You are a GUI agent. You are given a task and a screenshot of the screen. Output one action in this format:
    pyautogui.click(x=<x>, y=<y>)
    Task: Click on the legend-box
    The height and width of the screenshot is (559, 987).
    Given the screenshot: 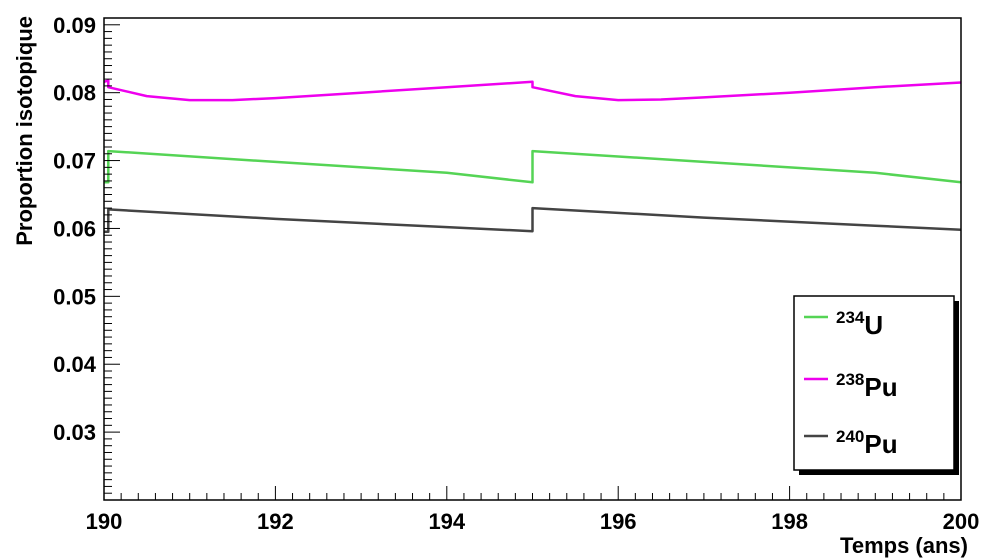 What is the action you would take?
    pyautogui.click(x=874, y=383)
    